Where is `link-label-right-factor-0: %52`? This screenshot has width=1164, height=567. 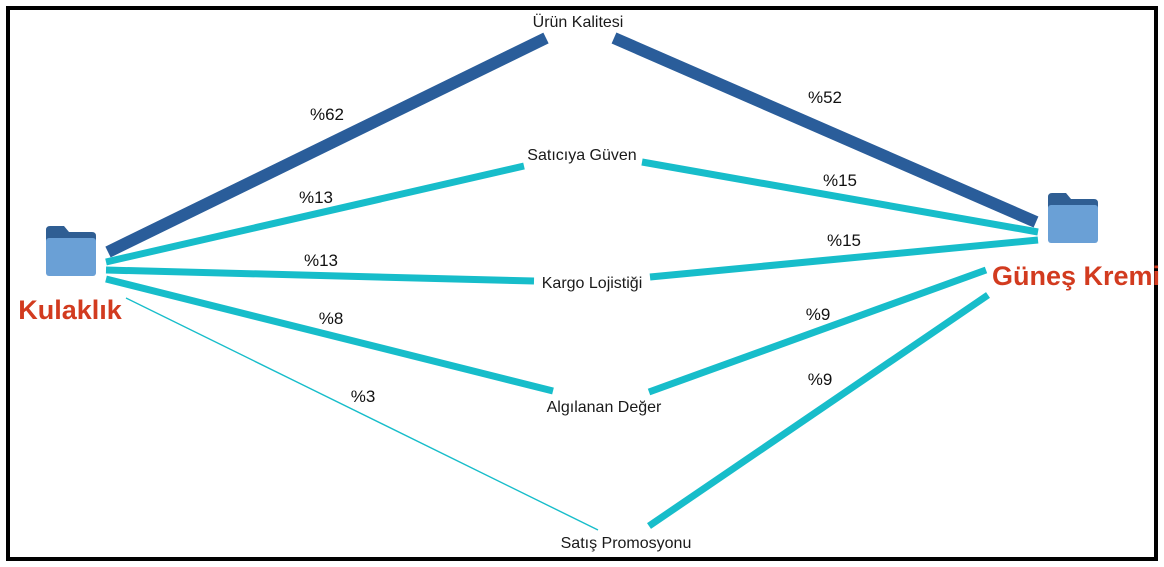 link-label-right-factor-0: %52 is located at coordinates (825, 97).